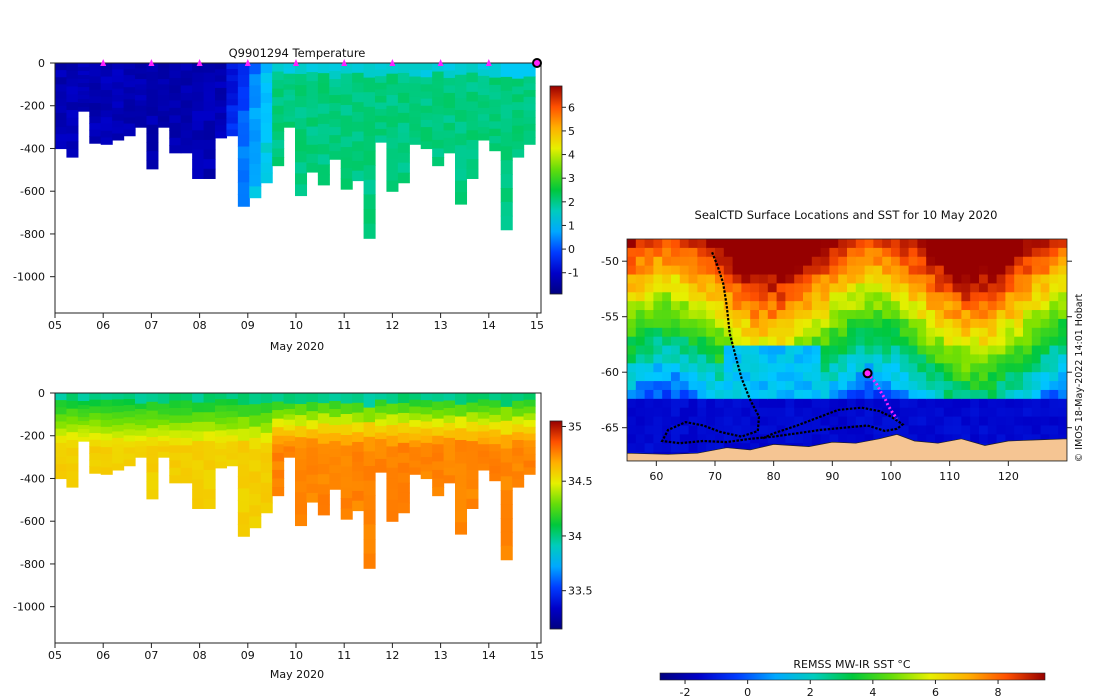 This screenshot has height=700, width=1100. I want to click on salinity-xlabel: May 2020, so click(297, 674).